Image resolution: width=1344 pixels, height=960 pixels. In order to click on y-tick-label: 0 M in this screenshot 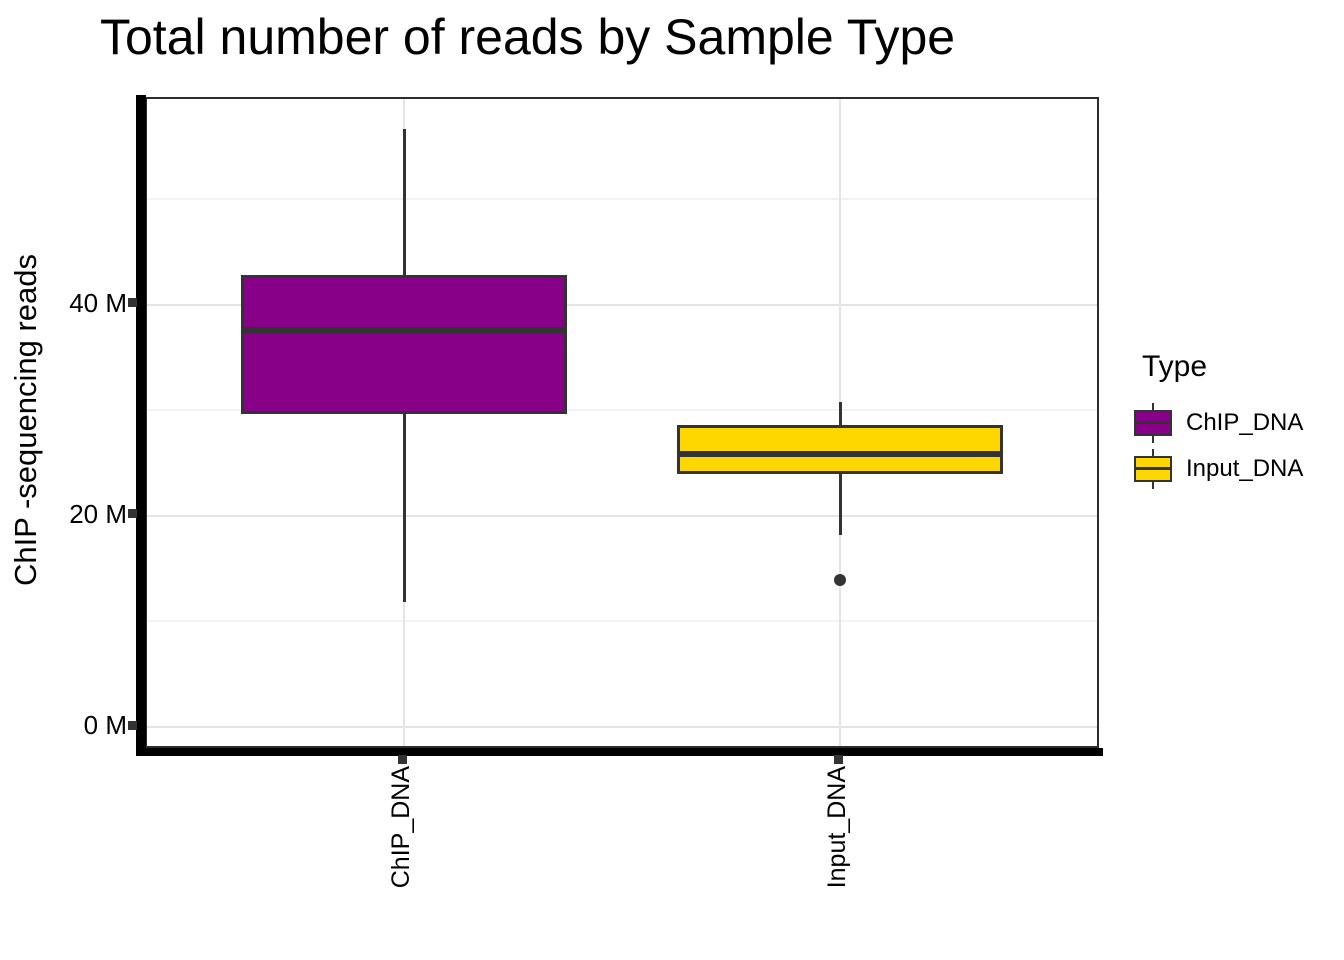, I will do `click(105, 725)`.